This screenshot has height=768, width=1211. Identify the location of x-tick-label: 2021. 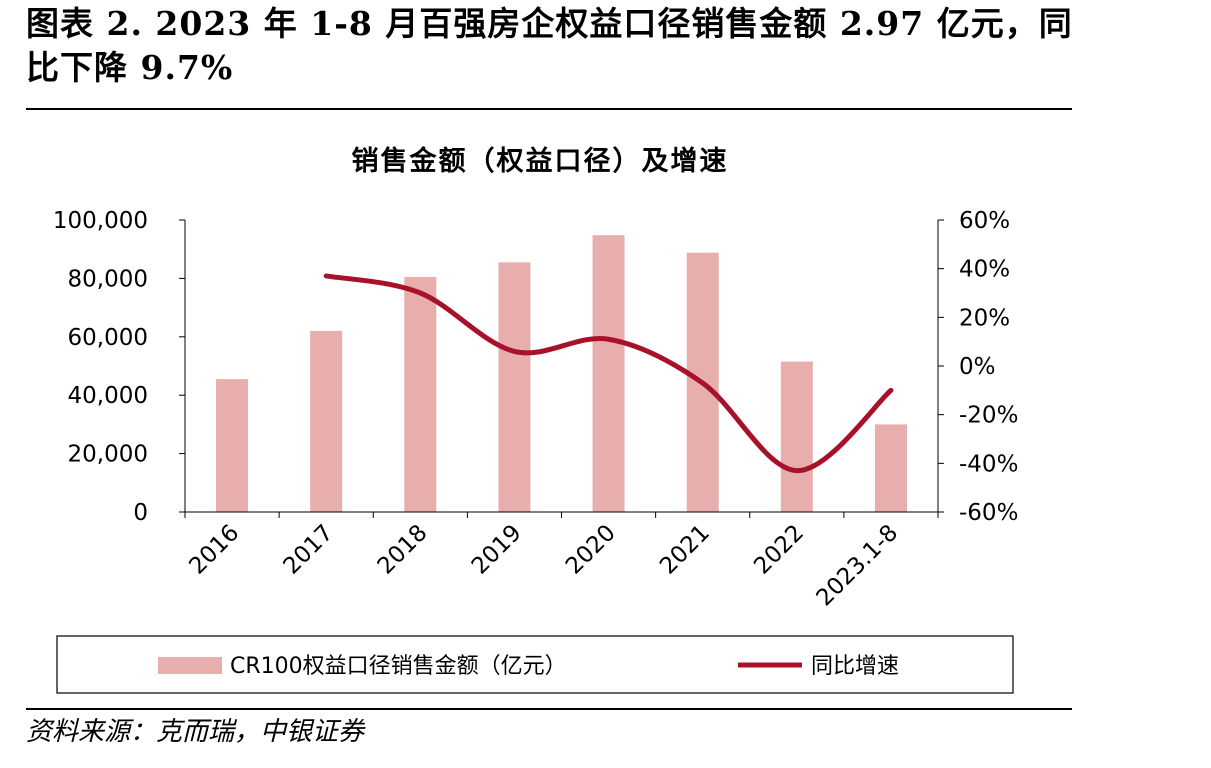
(685, 550).